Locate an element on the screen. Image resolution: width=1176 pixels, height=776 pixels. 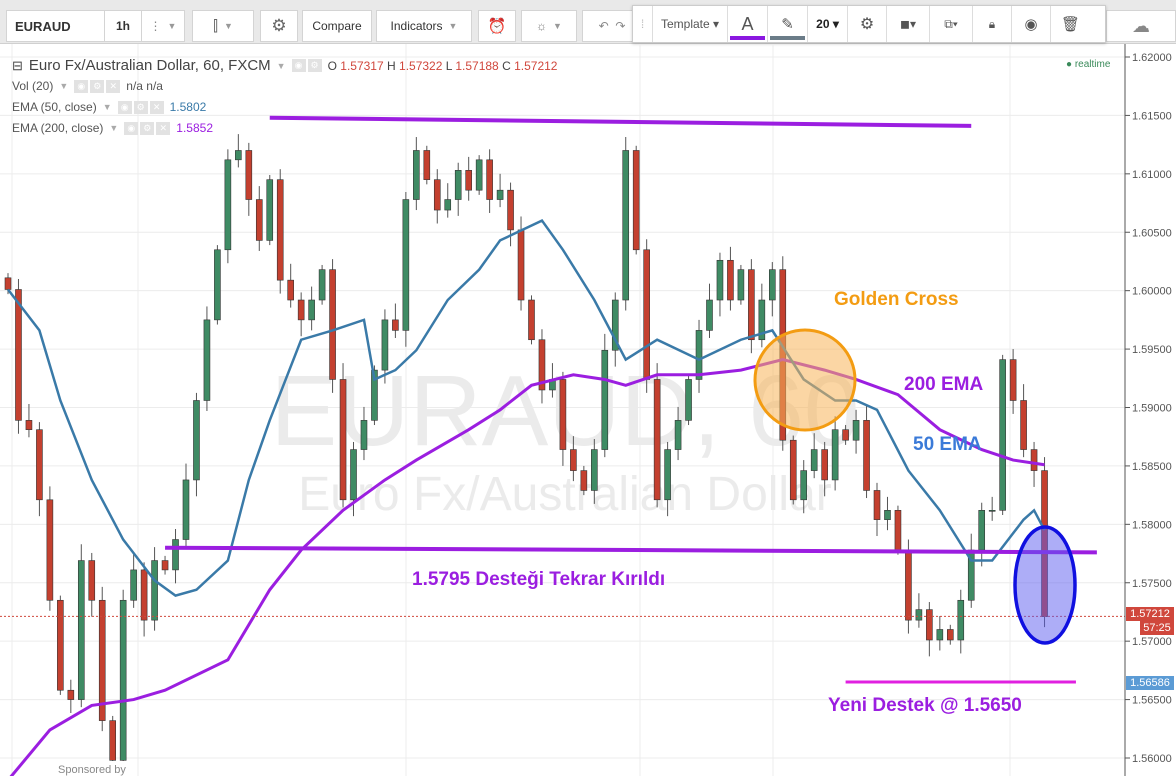
drawing-settings-button: ⚙ is located at coordinates (867, 24).